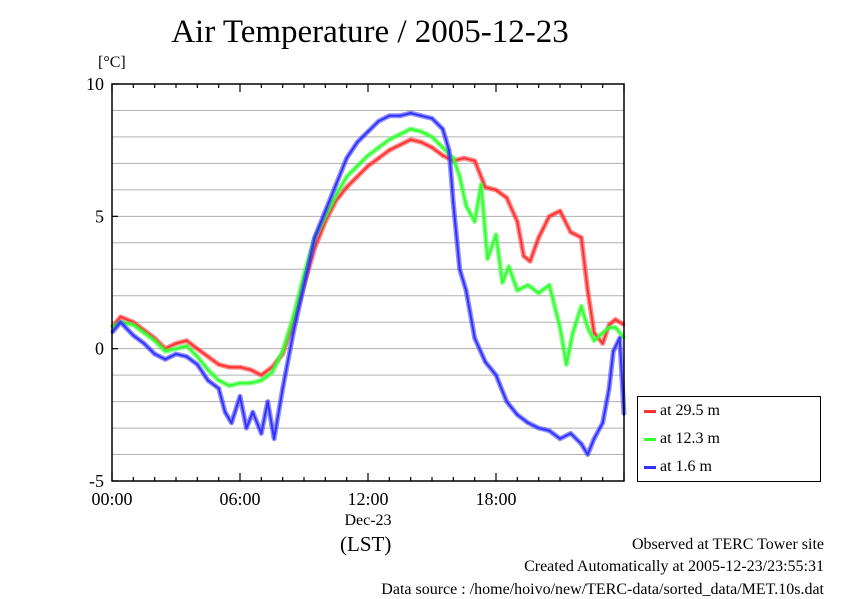  I want to click on legend-item-1-6m: at 1.6 m, so click(678, 467).